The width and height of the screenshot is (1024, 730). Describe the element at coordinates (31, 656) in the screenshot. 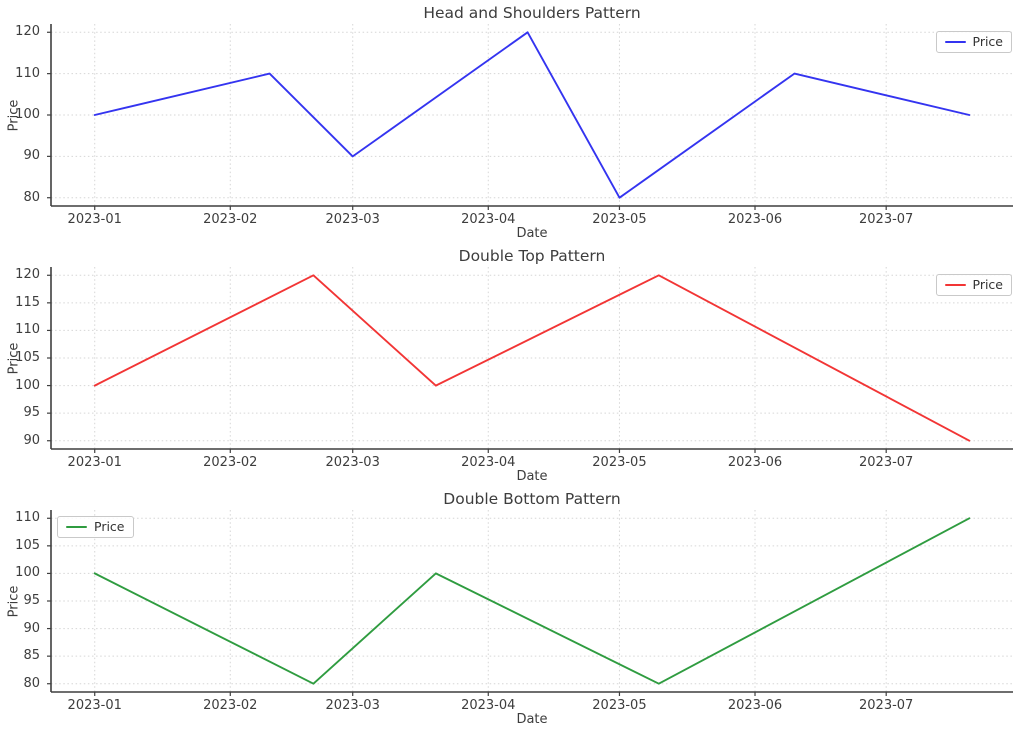

I see `y-tick-label: 85` at that location.